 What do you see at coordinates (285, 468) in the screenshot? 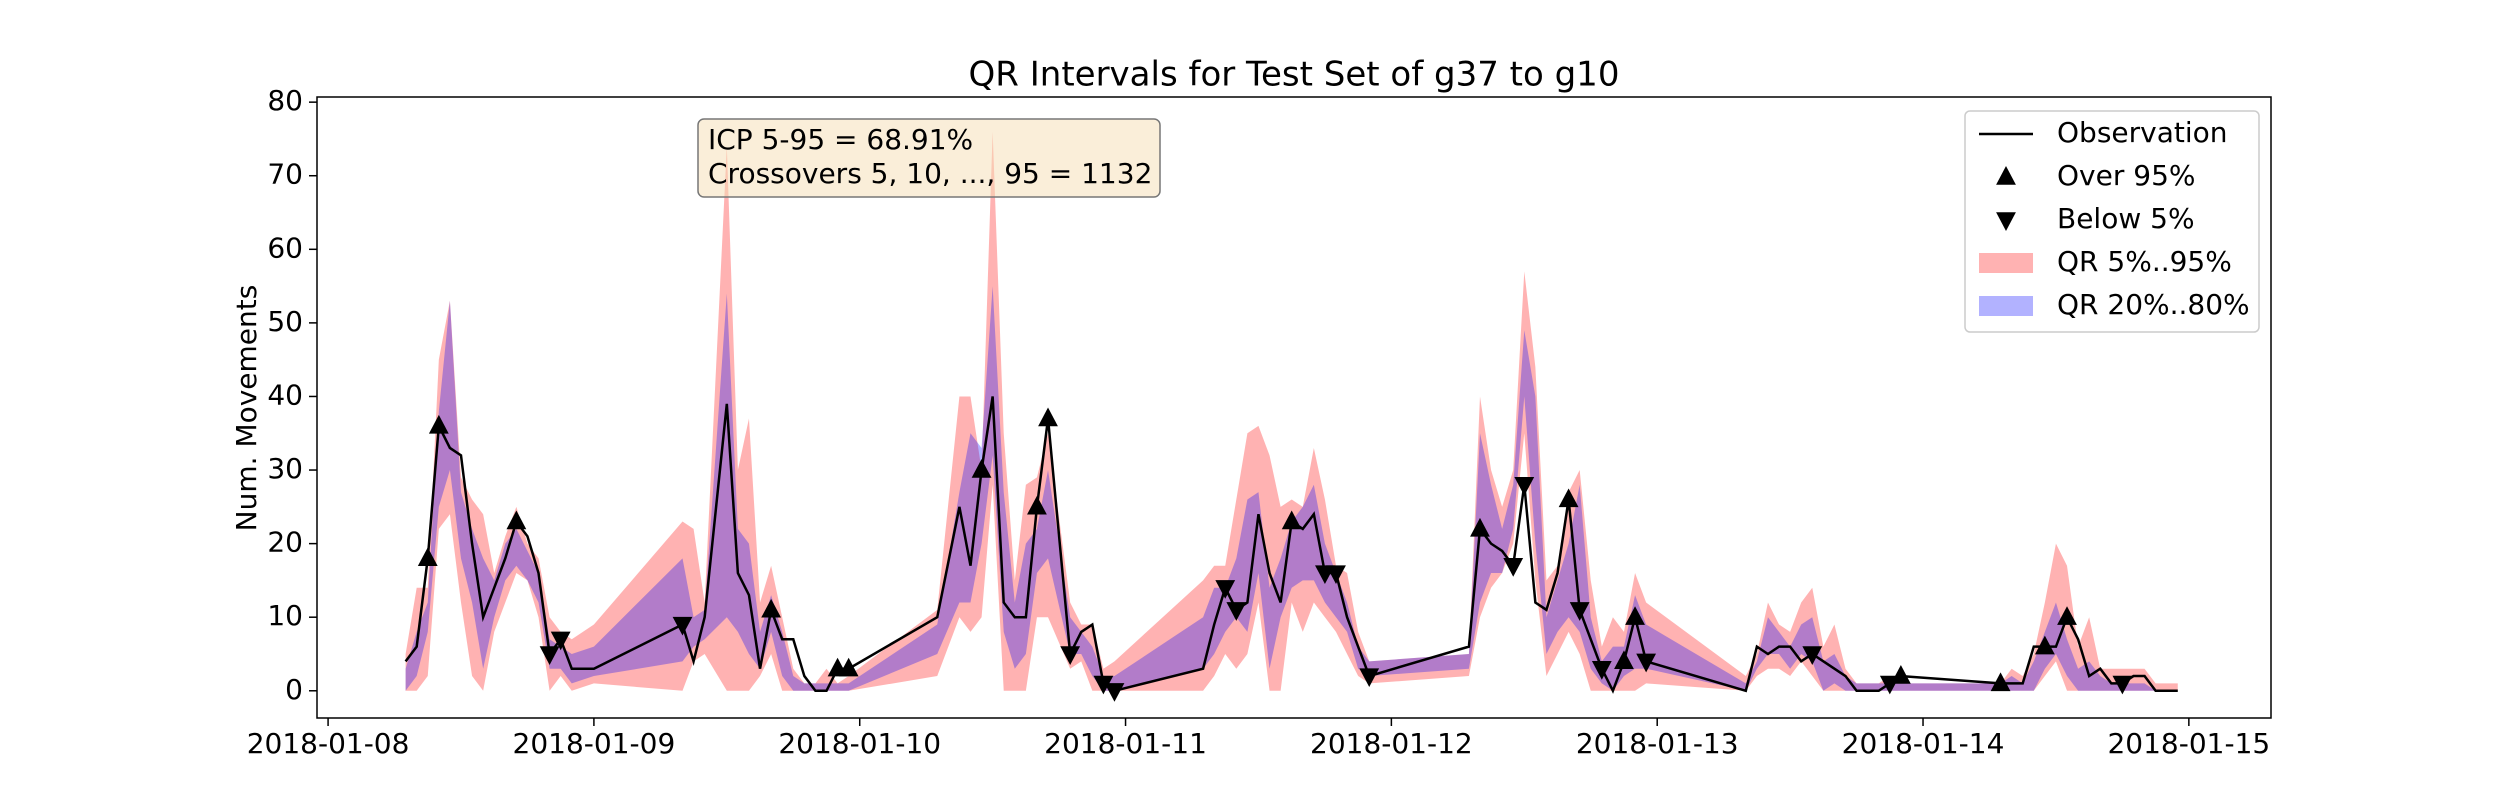
I see `y-tick-label: 30` at bounding box center [285, 468].